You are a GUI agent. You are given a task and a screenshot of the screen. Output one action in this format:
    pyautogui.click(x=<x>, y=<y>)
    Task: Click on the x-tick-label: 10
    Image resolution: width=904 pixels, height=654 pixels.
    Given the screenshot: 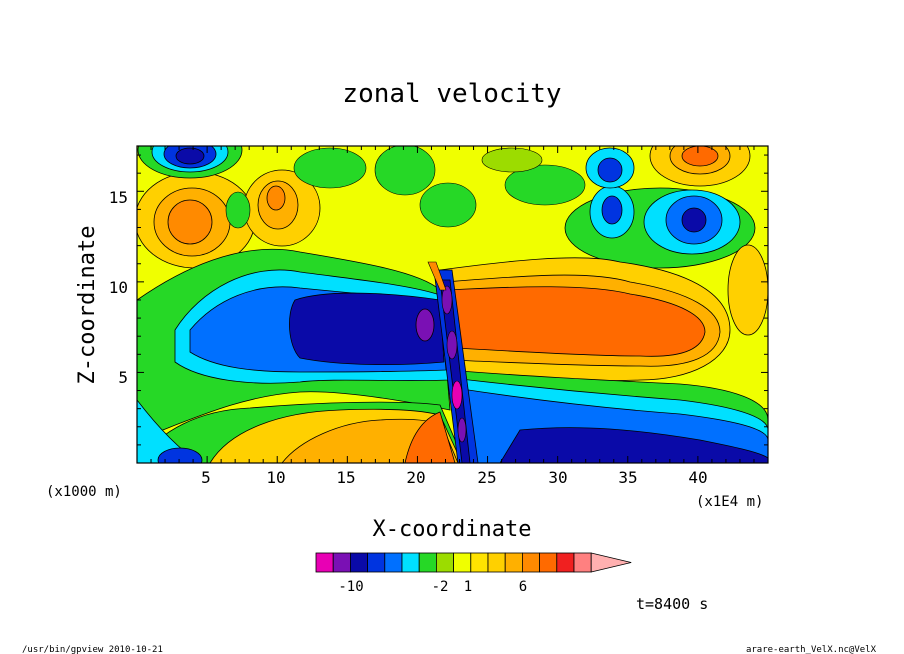 What is the action you would take?
    pyautogui.click(x=275, y=477)
    